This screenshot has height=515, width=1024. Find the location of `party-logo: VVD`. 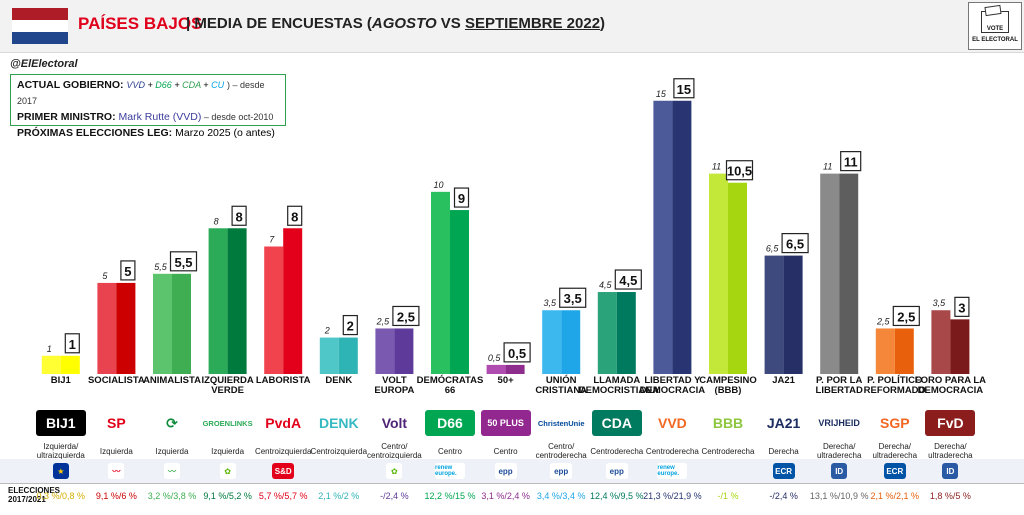

party-logo: VVD is located at coordinates (672, 423).